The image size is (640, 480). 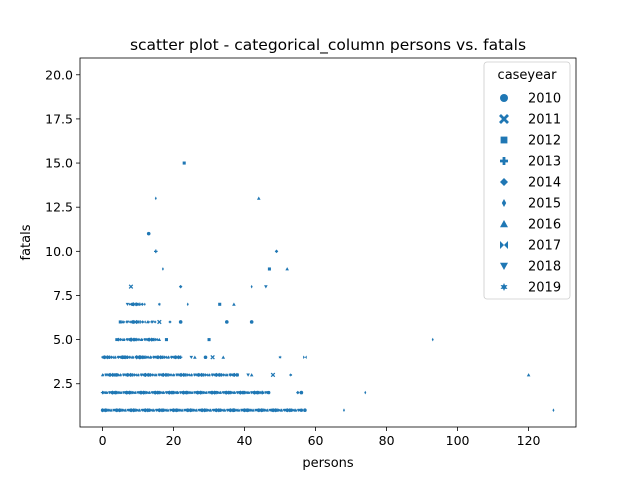 What do you see at coordinates (504, 98) in the screenshot?
I see `legend-marker-2010` at bounding box center [504, 98].